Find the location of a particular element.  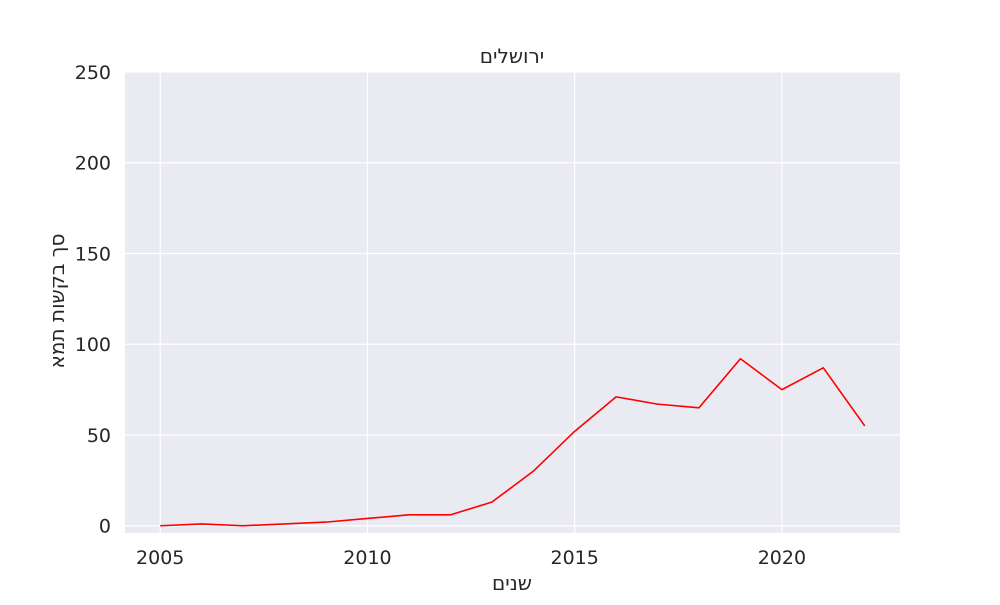

y-axis-label: סך בקשות תמא is located at coordinates (57, 300).